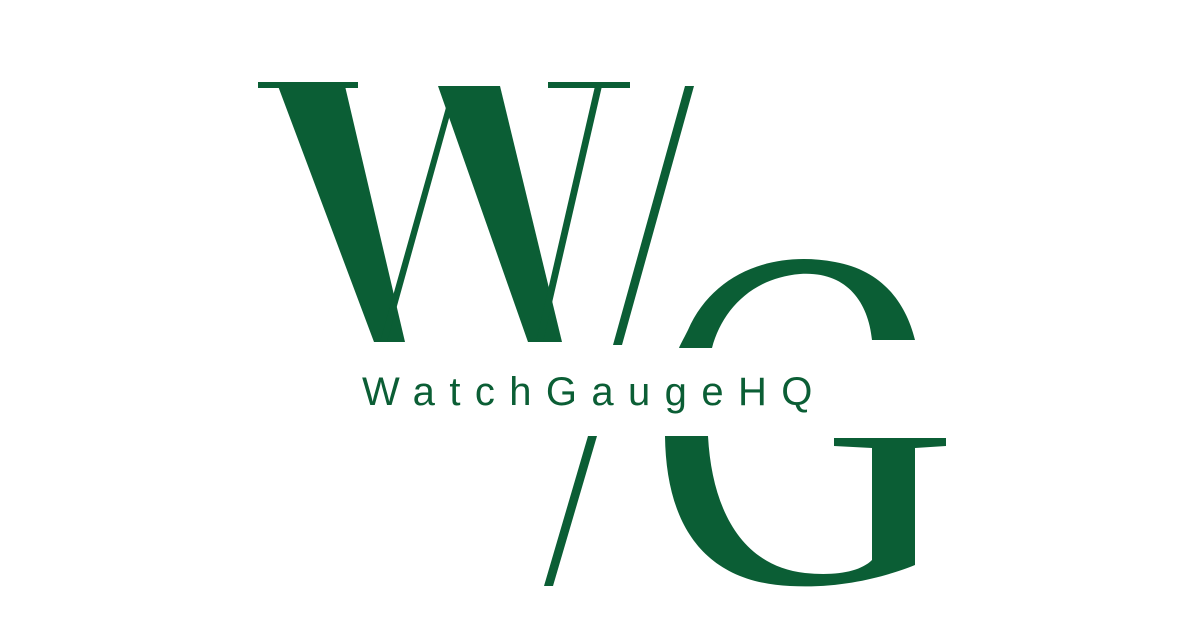  What do you see at coordinates (594, 392) in the screenshot?
I see `wordmark-text: WatchGaugeHQ` at bounding box center [594, 392].